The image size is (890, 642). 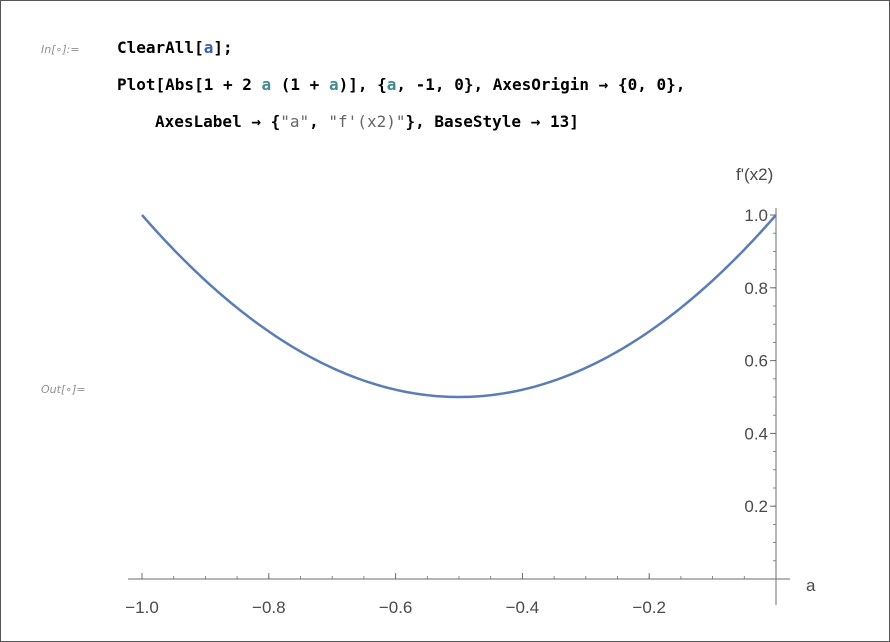 What do you see at coordinates (756, 433) in the screenshot?
I see `y-tick-label: 0.4` at bounding box center [756, 433].